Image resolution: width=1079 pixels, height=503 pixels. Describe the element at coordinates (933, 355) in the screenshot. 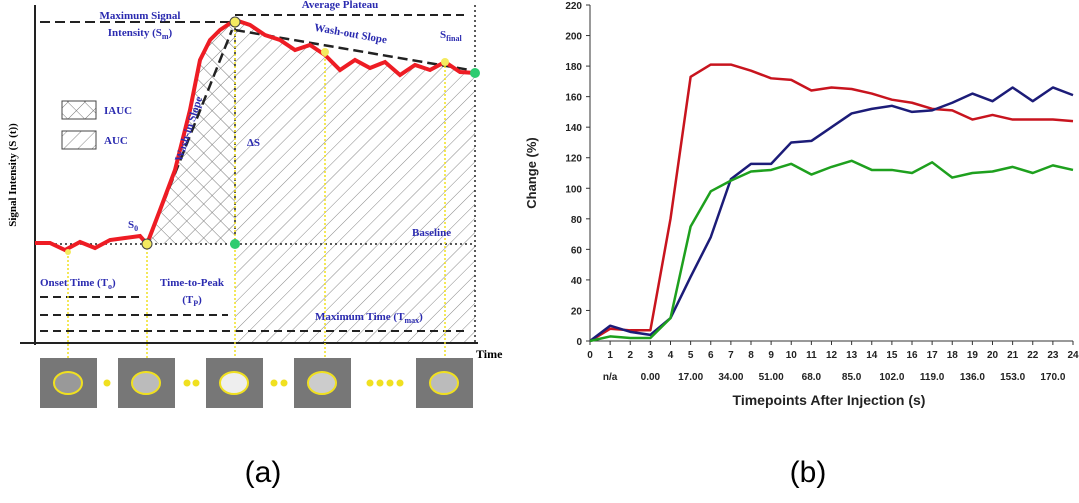

I see `x-tick-label: 17` at that location.